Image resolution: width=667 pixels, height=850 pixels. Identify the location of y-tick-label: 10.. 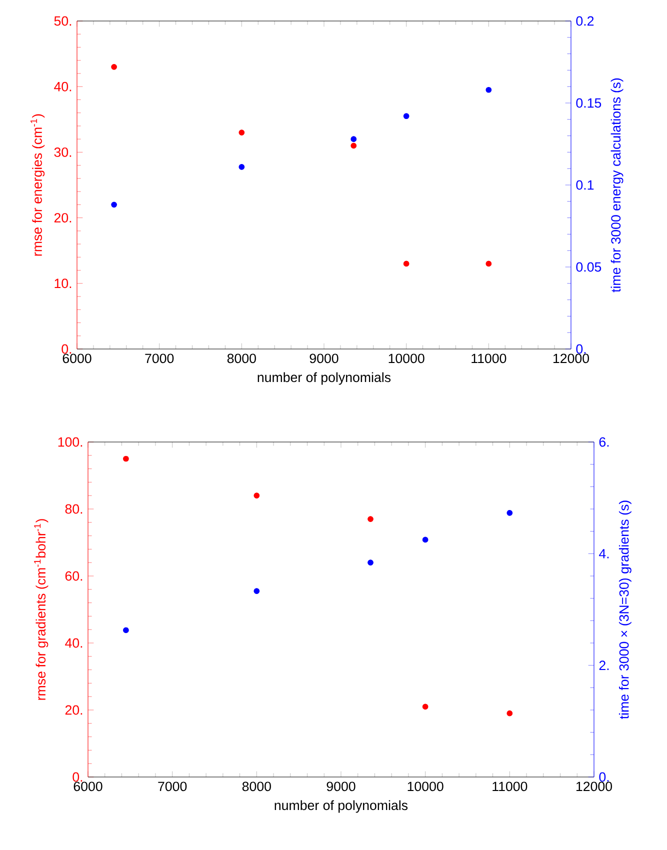
(63, 283).